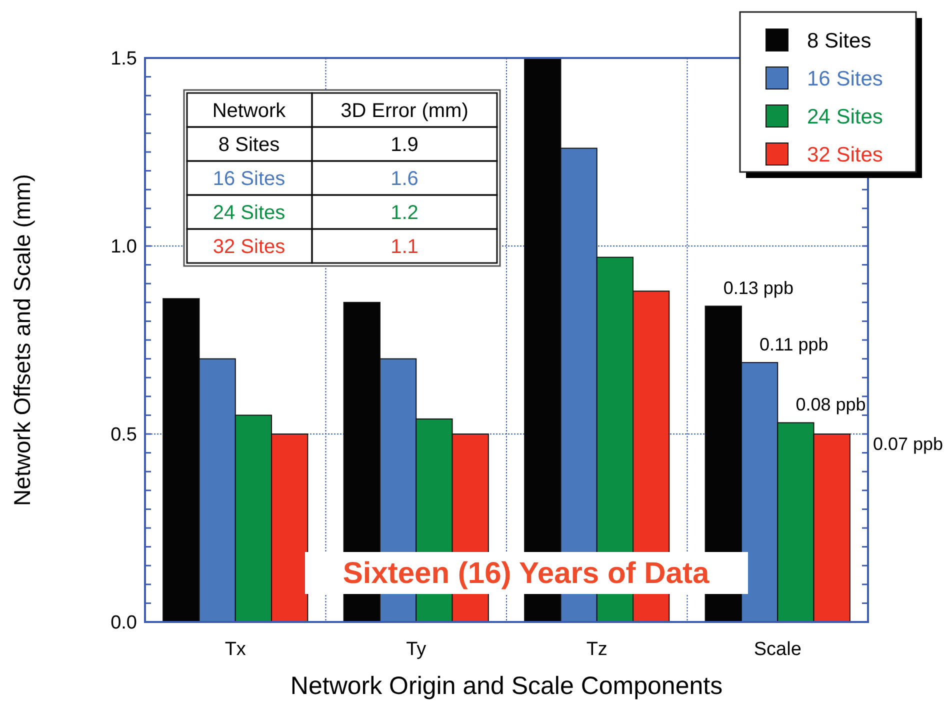 The height and width of the screenshot is (704, 949). What do you see at coordinates (404, 145) in the screenshot?
I see `annotation: 1.9` at bounding box center [404, 145].